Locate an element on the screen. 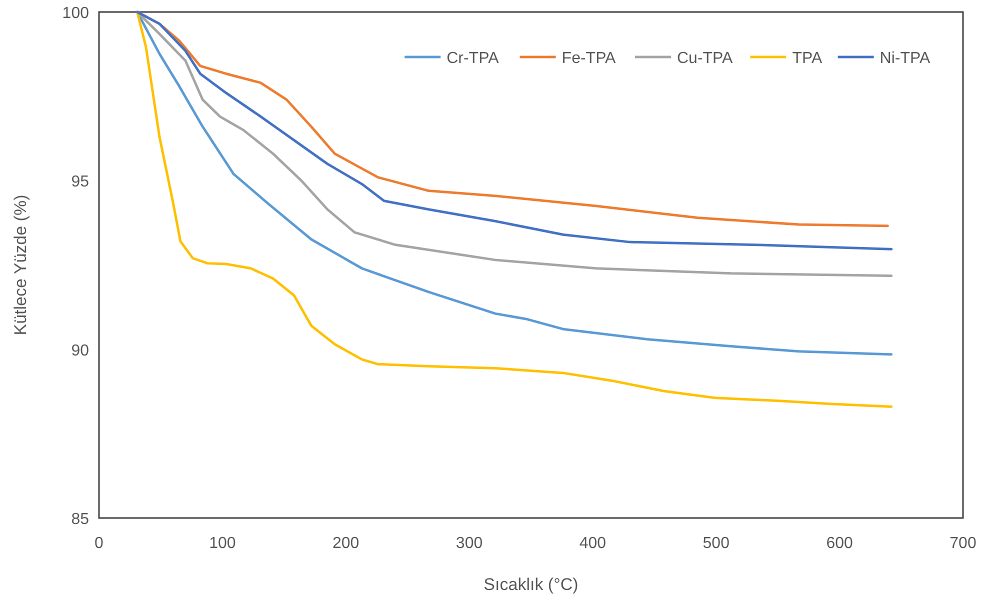  legend-label: Cr-TPA is located at coordinates (473, 58).